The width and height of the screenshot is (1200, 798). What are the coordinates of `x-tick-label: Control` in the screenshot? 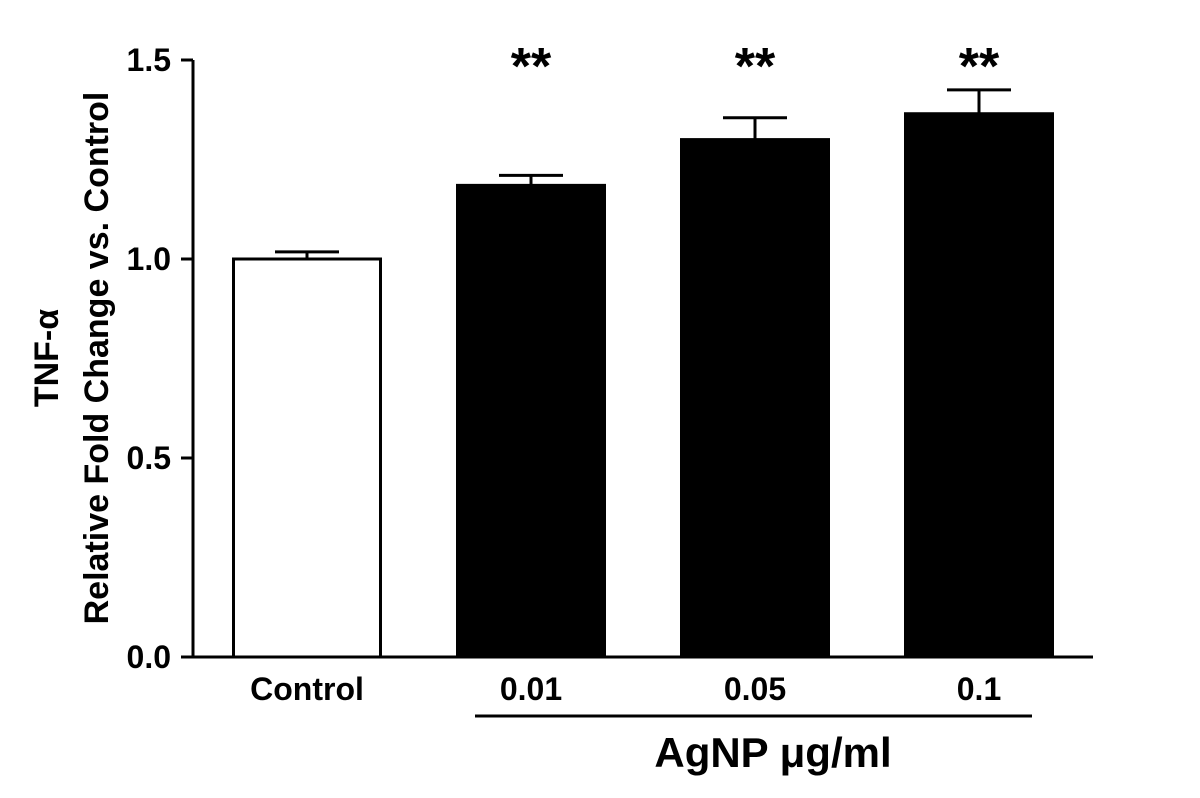 It's located at (307, 689).